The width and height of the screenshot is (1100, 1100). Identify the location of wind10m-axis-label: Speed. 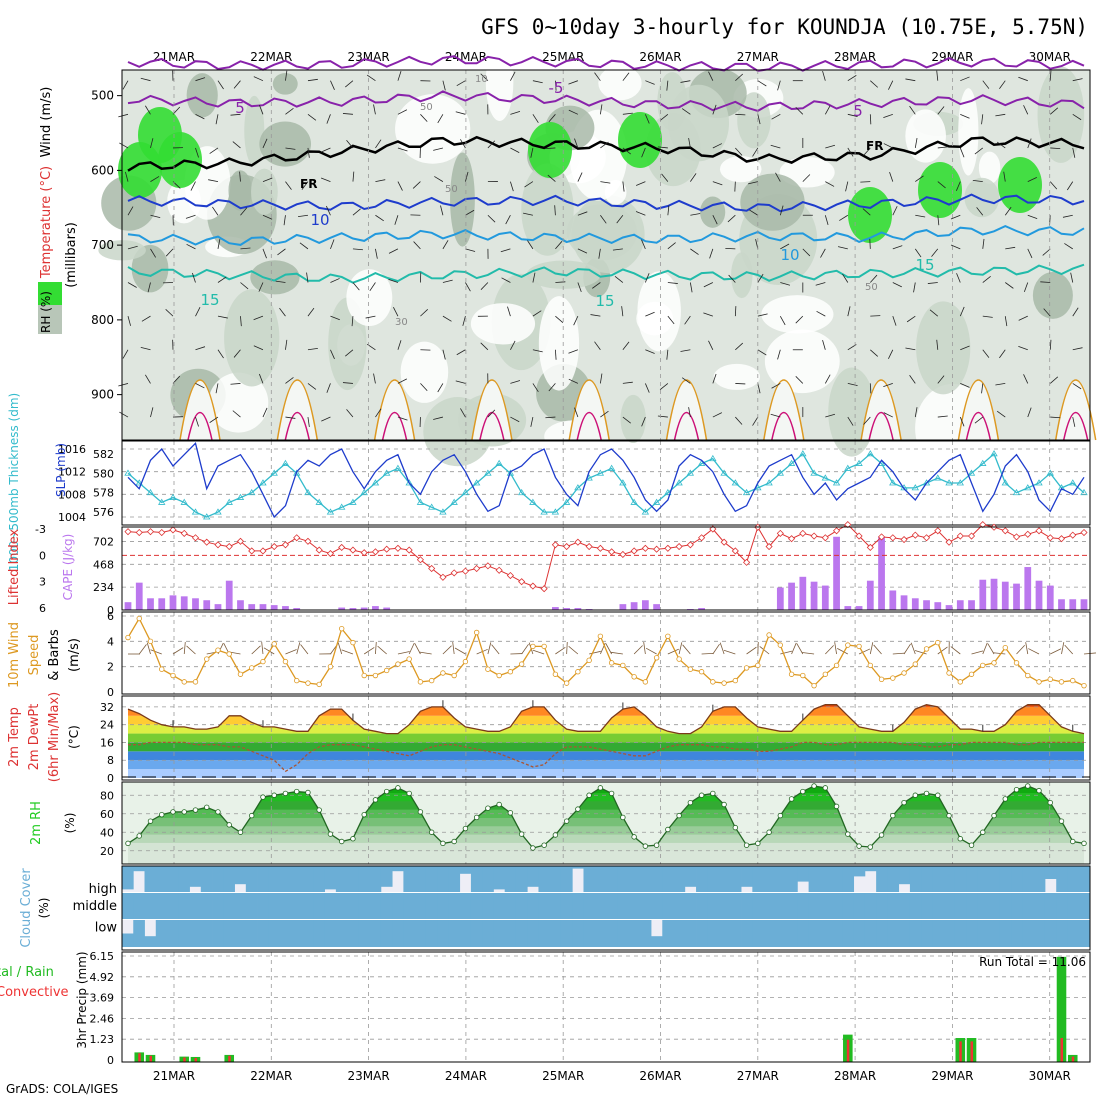
(34, 655).